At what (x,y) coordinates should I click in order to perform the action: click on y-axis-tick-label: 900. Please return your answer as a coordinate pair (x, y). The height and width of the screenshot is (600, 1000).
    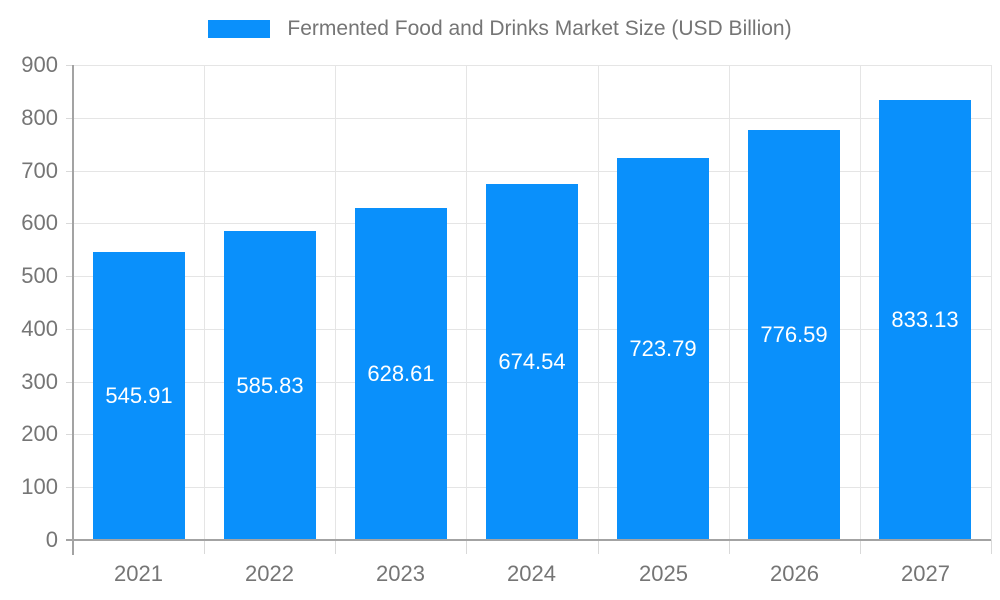
    Looking at the image, I should click on (39, 64).